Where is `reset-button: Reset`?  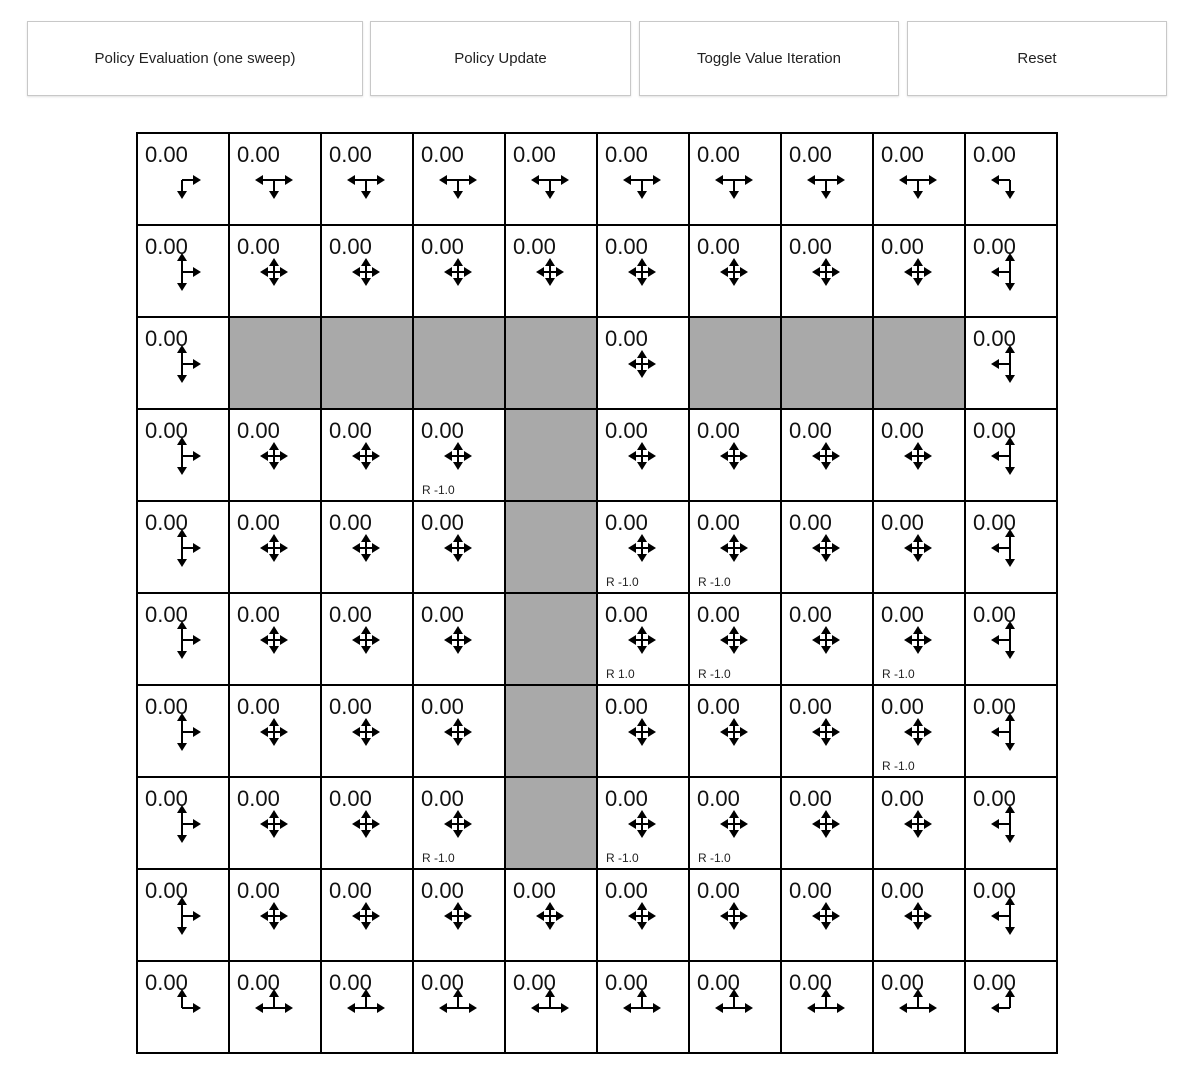 reset-button: Reset is located at coordinates (1037, 58).